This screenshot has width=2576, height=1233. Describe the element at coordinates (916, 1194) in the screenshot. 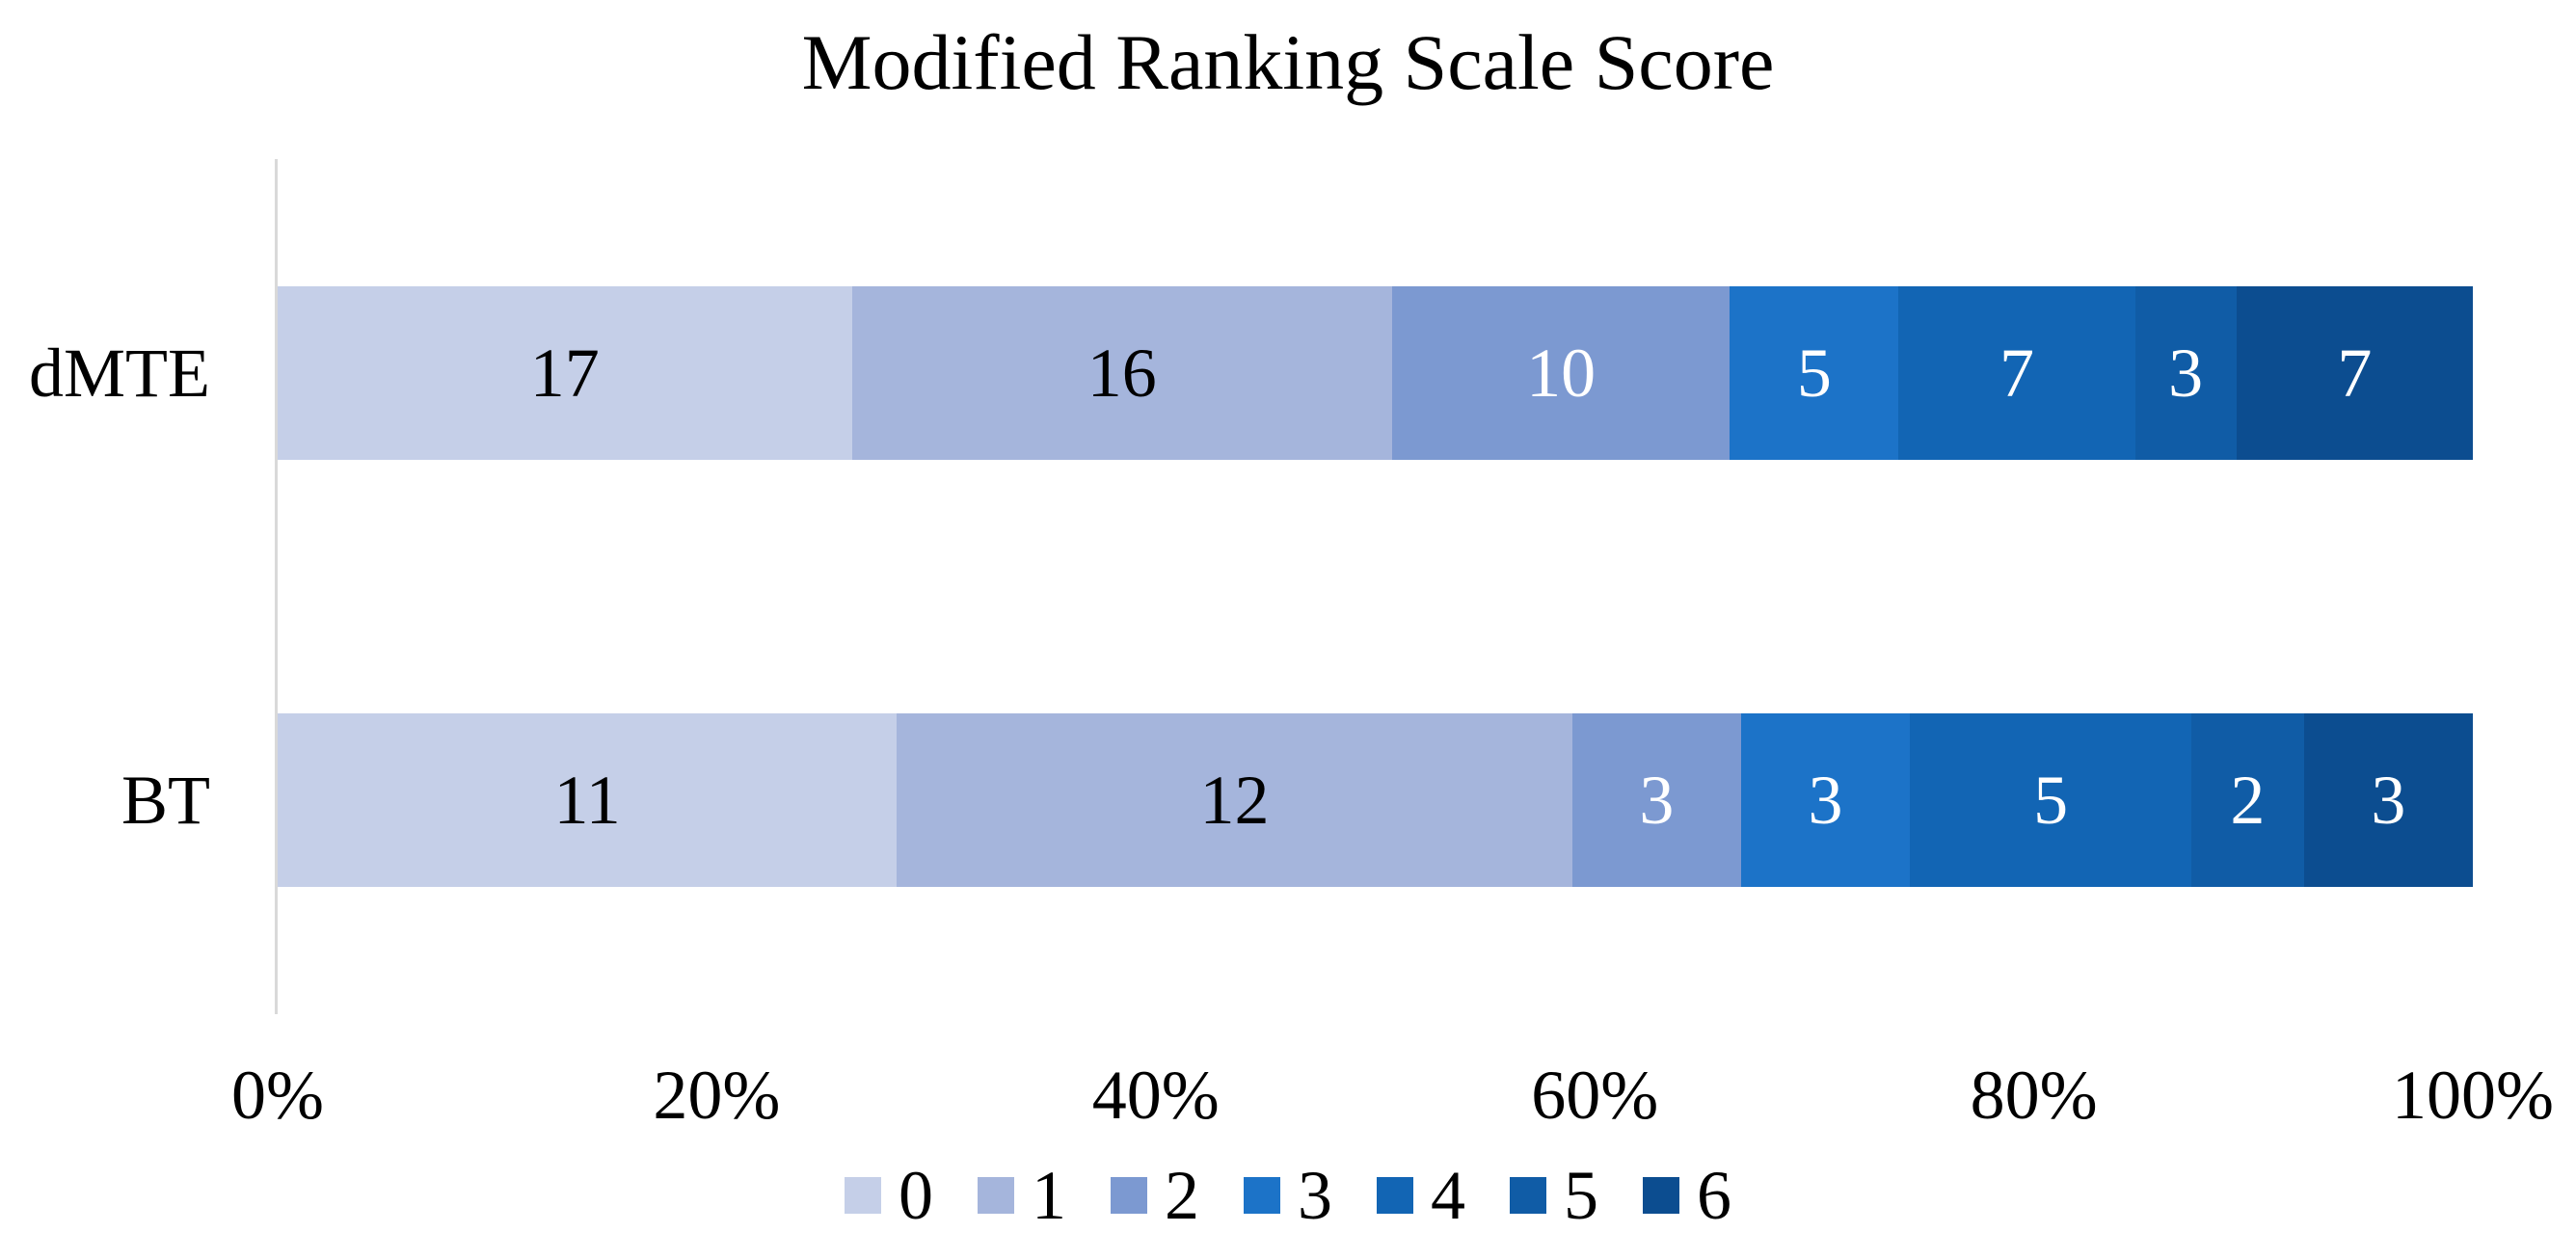

I see `legend-label: 0` at that location.